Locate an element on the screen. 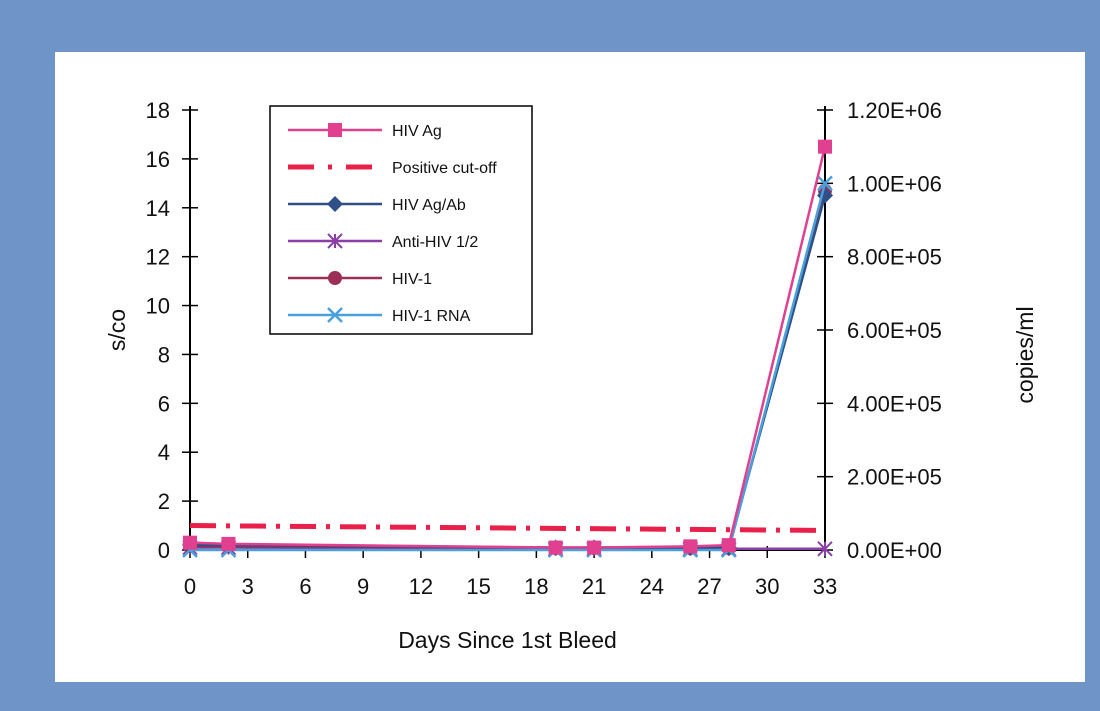 Image resolution: width=1100 pixels, height=711 pixels. legend-item: HIV Ag is located at coordinates (365, 131).